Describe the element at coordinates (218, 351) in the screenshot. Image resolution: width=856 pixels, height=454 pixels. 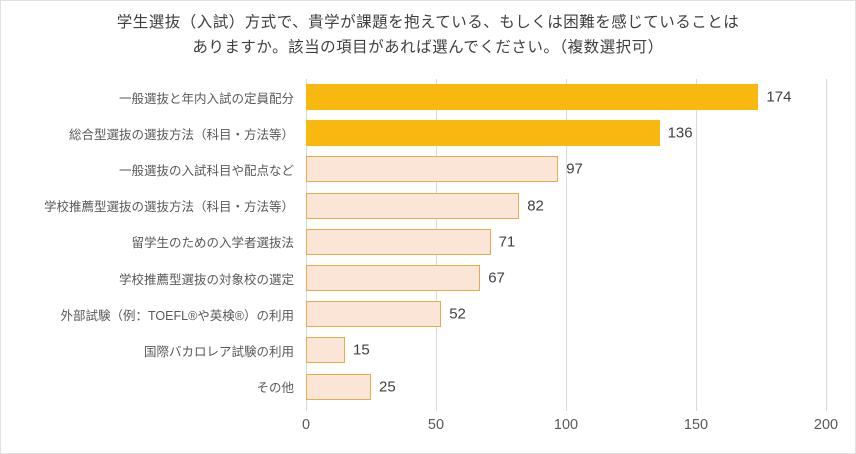
I see `category-label: 国際バカロレア試験の利用` at that location.